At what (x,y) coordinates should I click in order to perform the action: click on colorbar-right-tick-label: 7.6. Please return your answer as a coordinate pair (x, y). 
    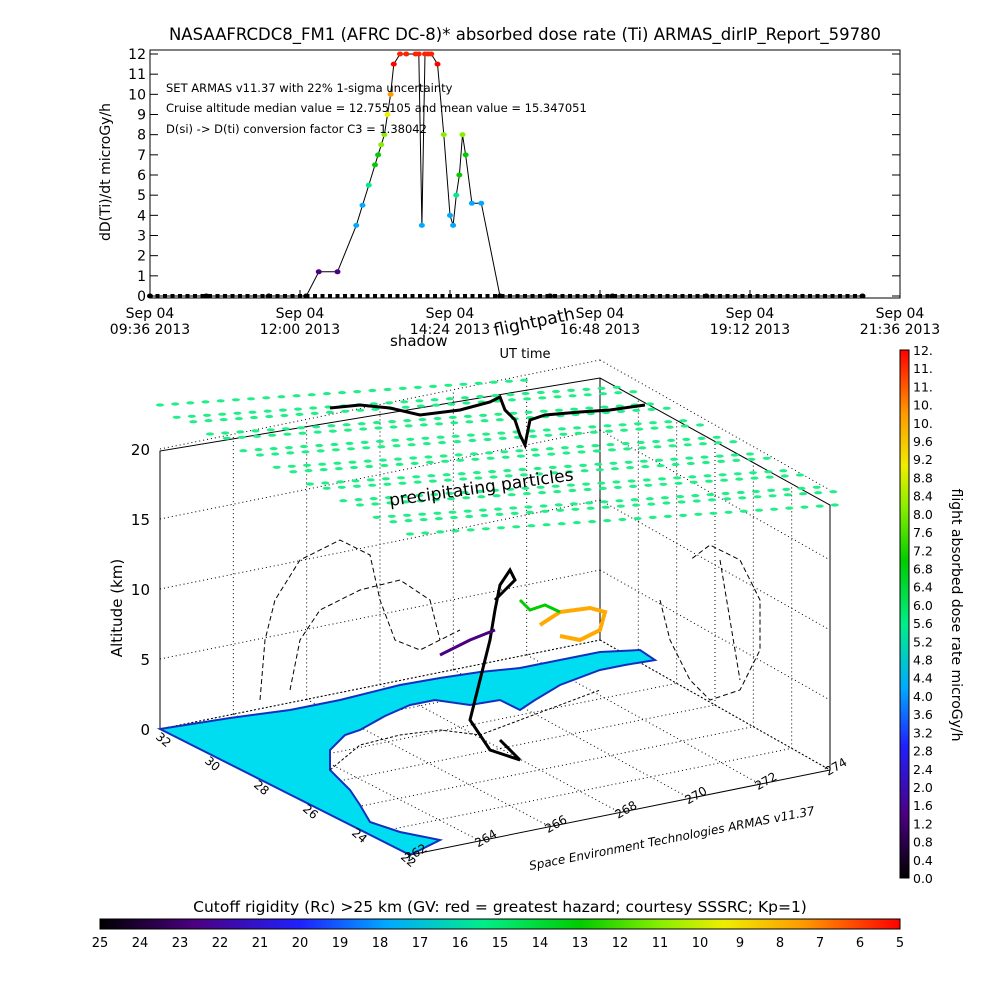
    Looking at the image, I should click on (923, 532).